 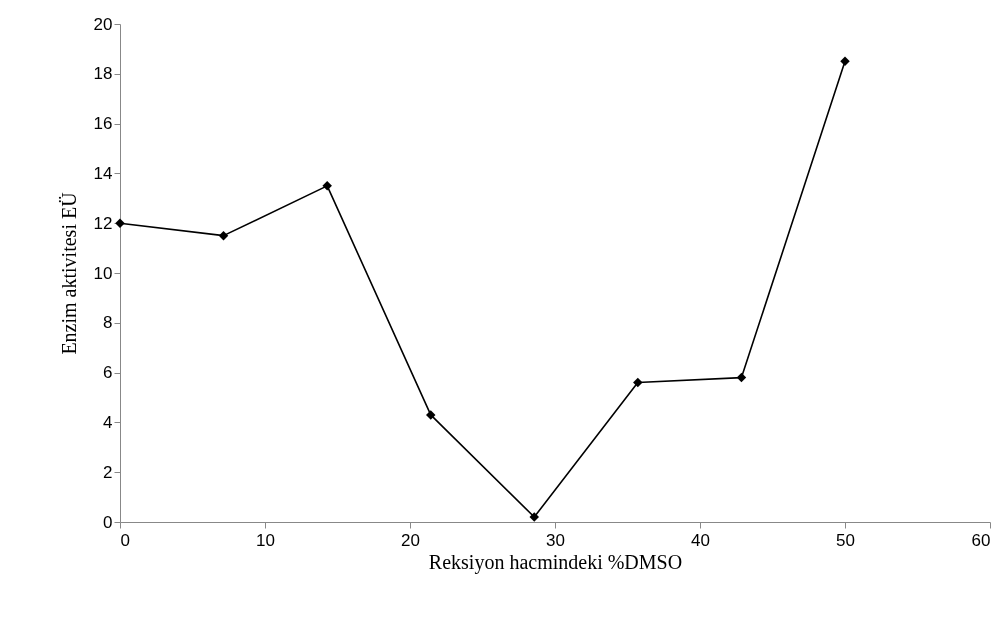 What do you see at coordinates (555, 540) in the screenshot?
I see `x-tick-label: 30` at bounding box center [555, 540].